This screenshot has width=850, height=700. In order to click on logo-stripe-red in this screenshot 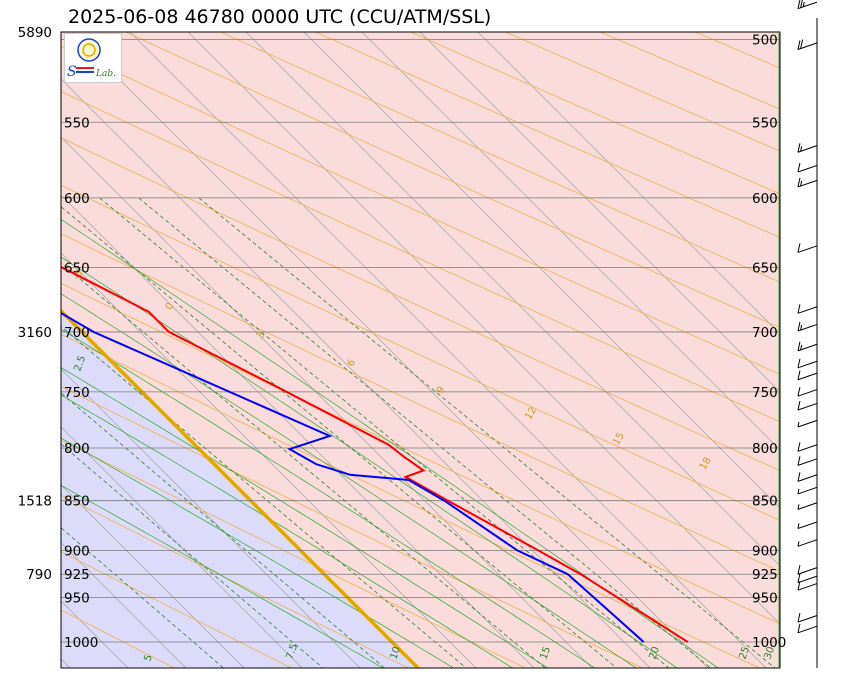, I will do `click(85, 68)`.